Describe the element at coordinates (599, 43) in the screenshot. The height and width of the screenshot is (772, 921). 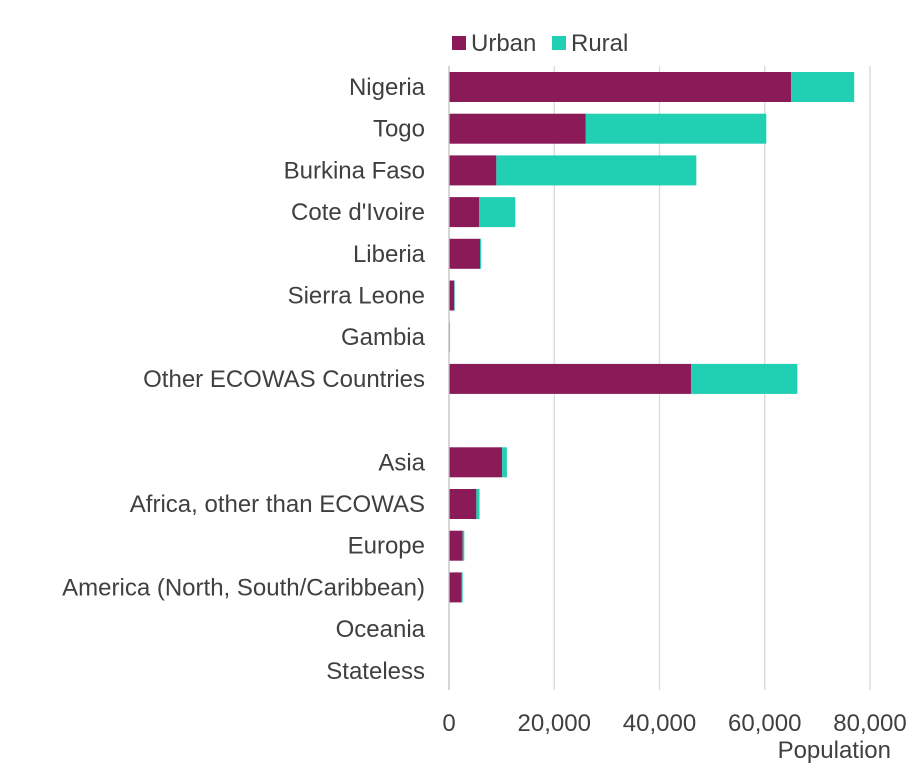
I see `legend-label-rural: Rural` at that location.